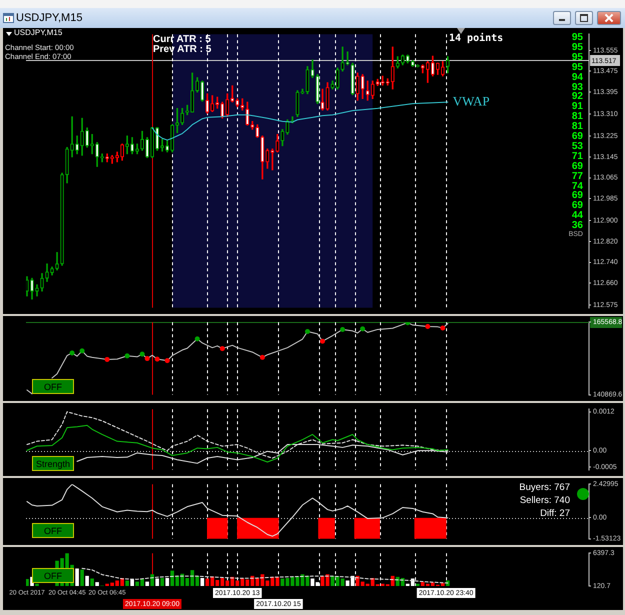  What do you see at coordinates (555, 513) in the screenshot?
I see `annotation: Diff: 27` at bounding box center [555, 513].